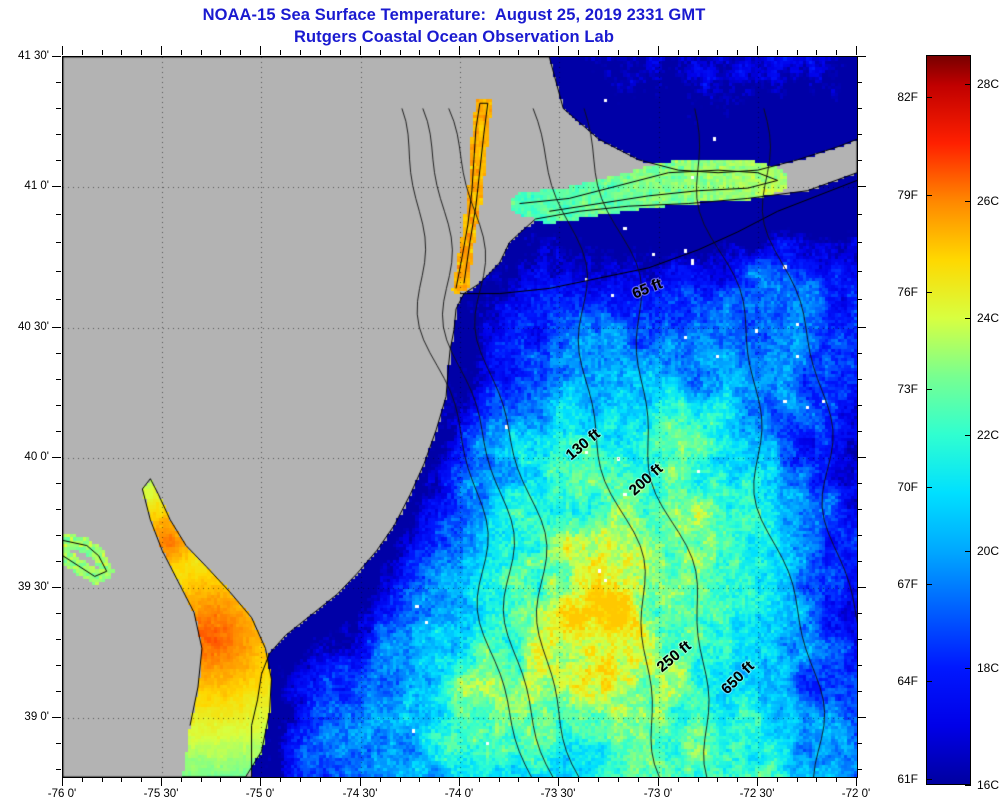 Image resolution: width=1008 pixels, height=809 pixels. Describe the element at coordinates (658, 794) in the screenshot. I see `x-axis-label: -73 0'` at that location.